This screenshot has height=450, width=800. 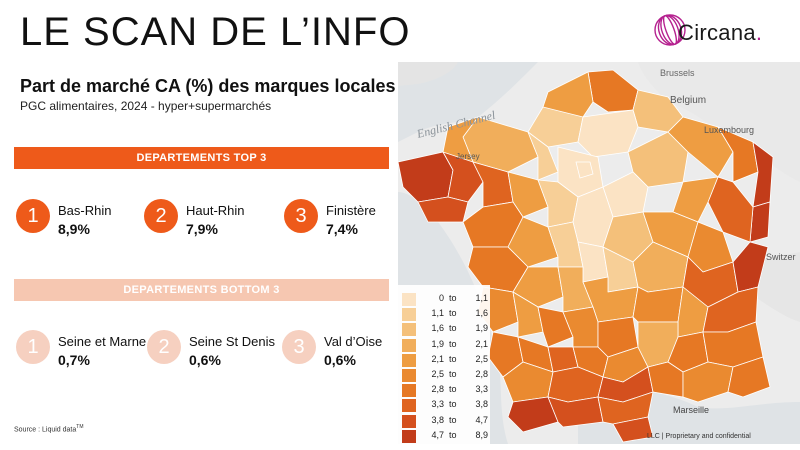 I want to click on legend-from: 2,5, so click(x=437, y=374).